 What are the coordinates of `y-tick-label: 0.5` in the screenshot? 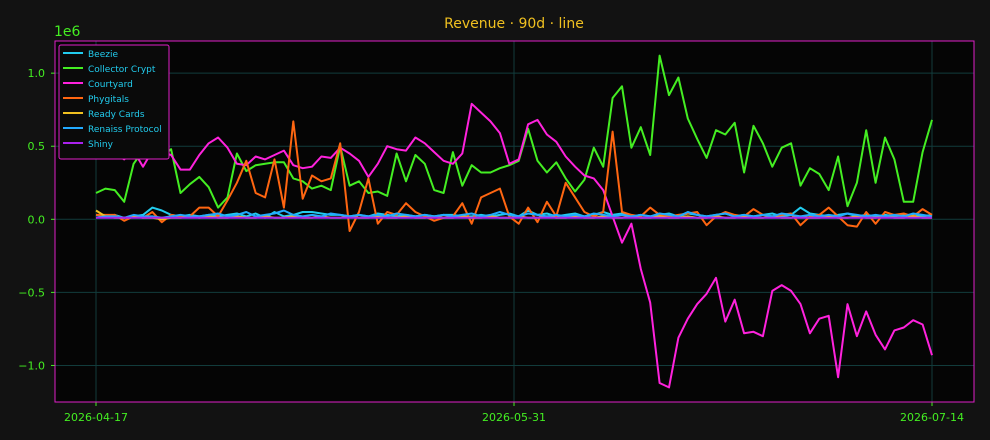 It's located at (37, 146).